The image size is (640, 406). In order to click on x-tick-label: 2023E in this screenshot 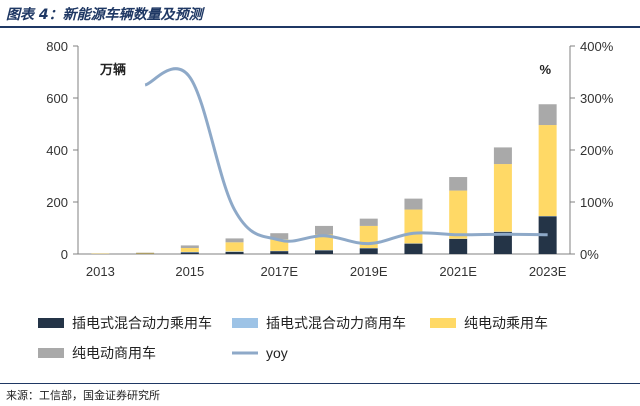, I will do `click(548, 271)`.